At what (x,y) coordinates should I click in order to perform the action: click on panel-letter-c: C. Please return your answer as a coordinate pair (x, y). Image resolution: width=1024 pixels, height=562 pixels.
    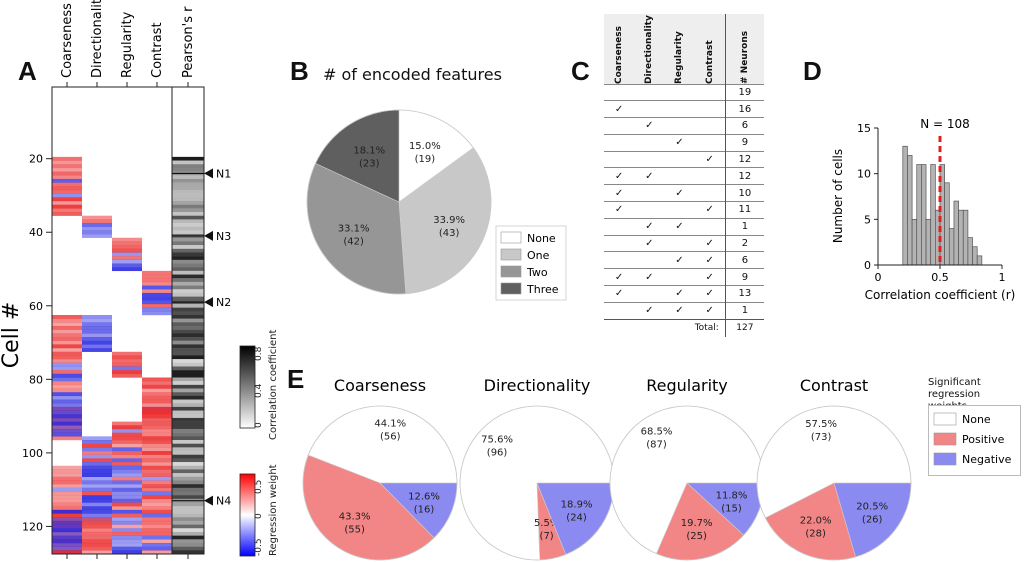
    Looking at the image, I should click on (580, 71).